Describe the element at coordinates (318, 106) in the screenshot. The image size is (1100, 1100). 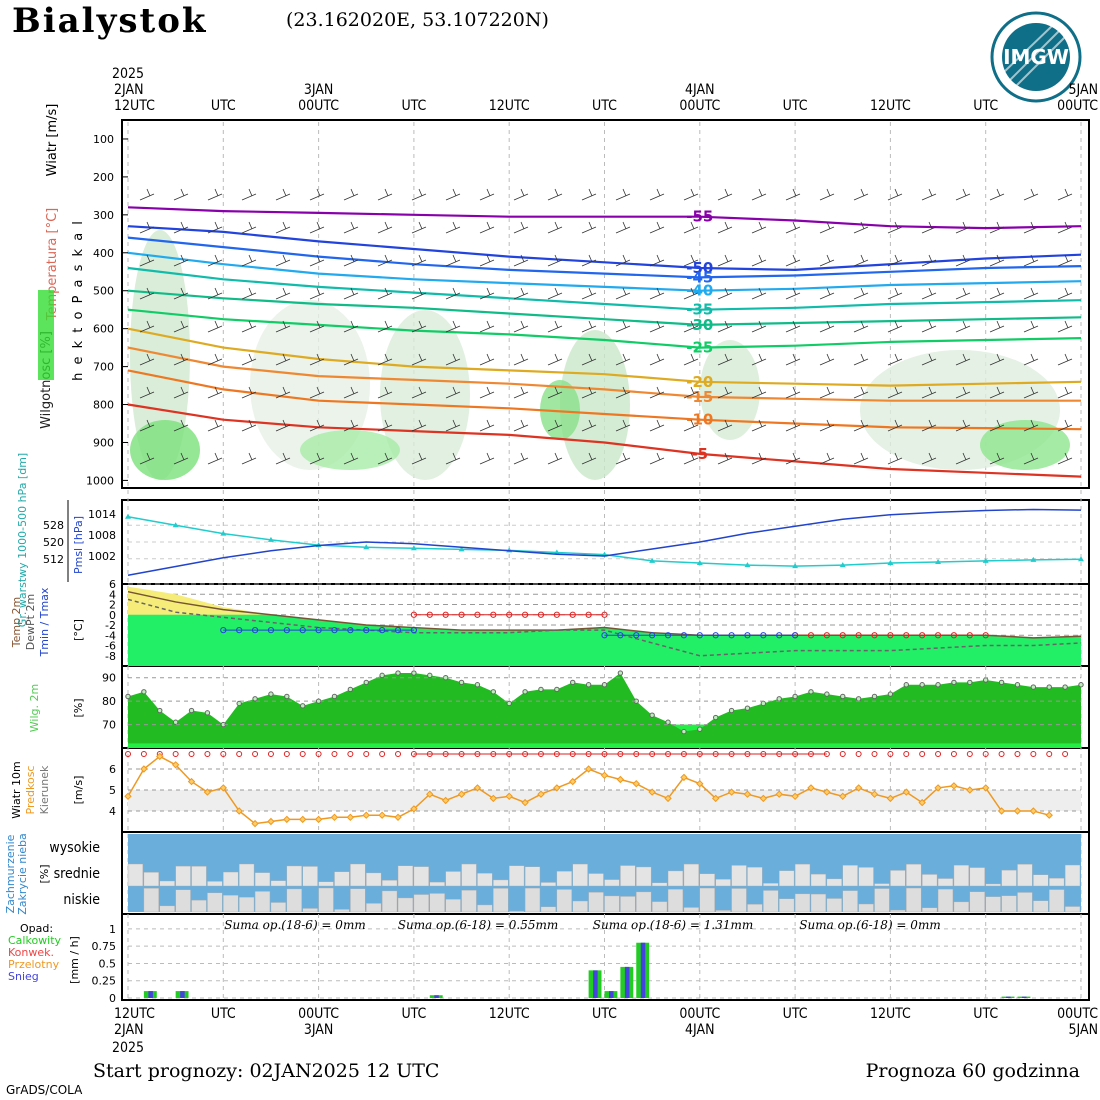
I see `time-tick-top: 00UTC` at that location.